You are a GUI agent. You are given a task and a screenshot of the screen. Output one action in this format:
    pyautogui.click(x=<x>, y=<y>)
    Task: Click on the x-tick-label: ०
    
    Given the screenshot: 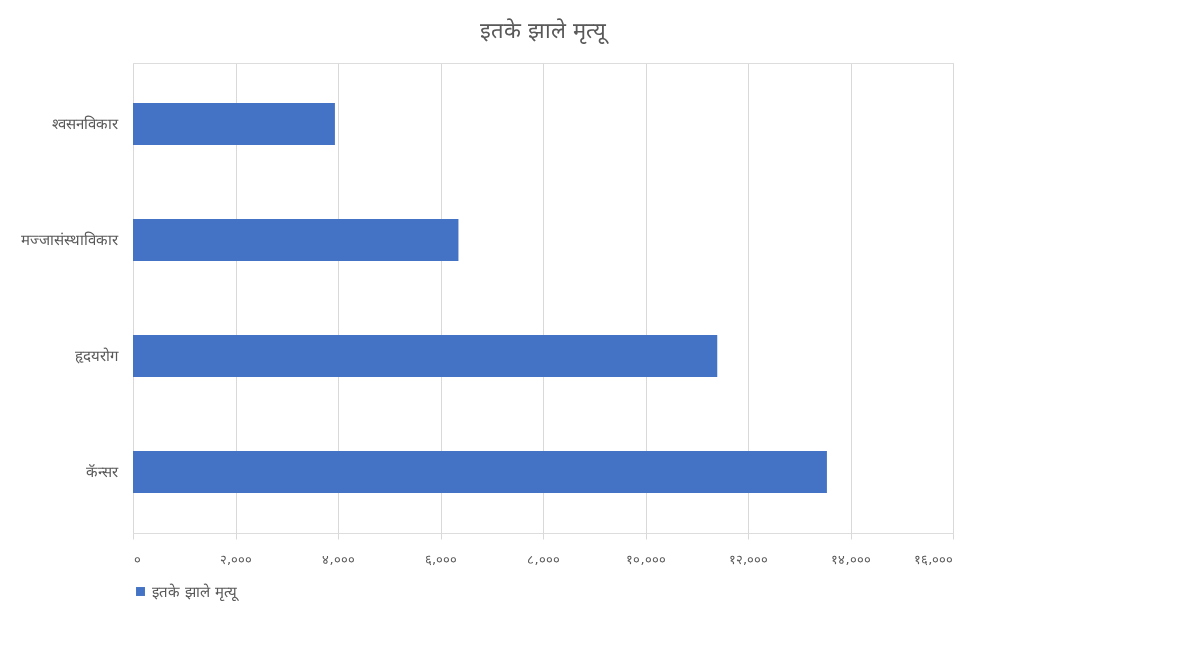 What is the action you would take?
    pyautogui.click(x=137, y=559)
    